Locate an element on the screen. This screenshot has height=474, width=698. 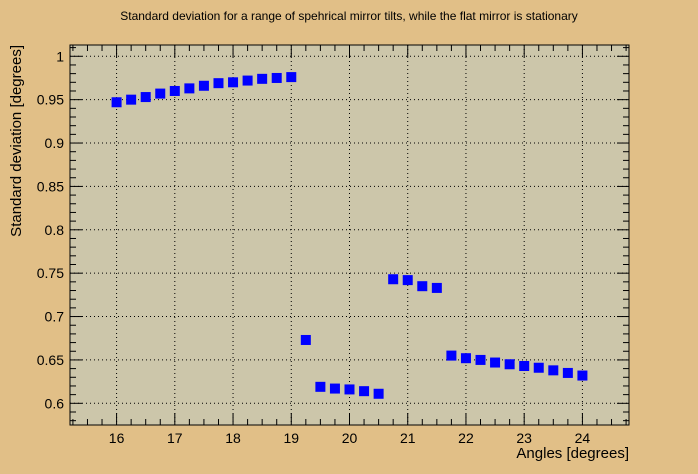
y-tick-label: 0.75 is located at coordinates (50, 273).